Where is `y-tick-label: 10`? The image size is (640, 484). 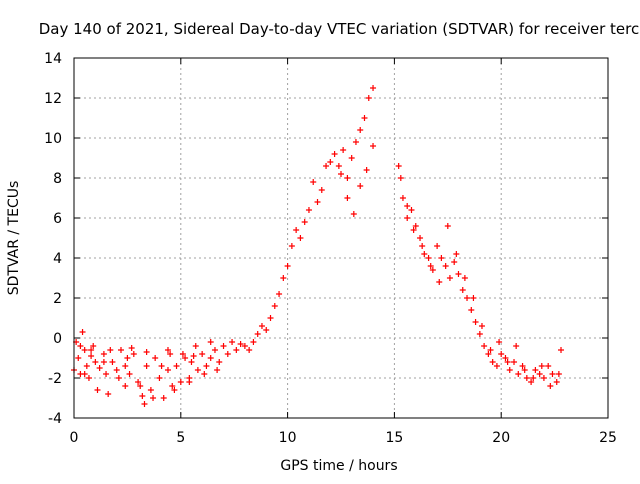 y-tick-label: 10 is located at coordinates (53, 139).